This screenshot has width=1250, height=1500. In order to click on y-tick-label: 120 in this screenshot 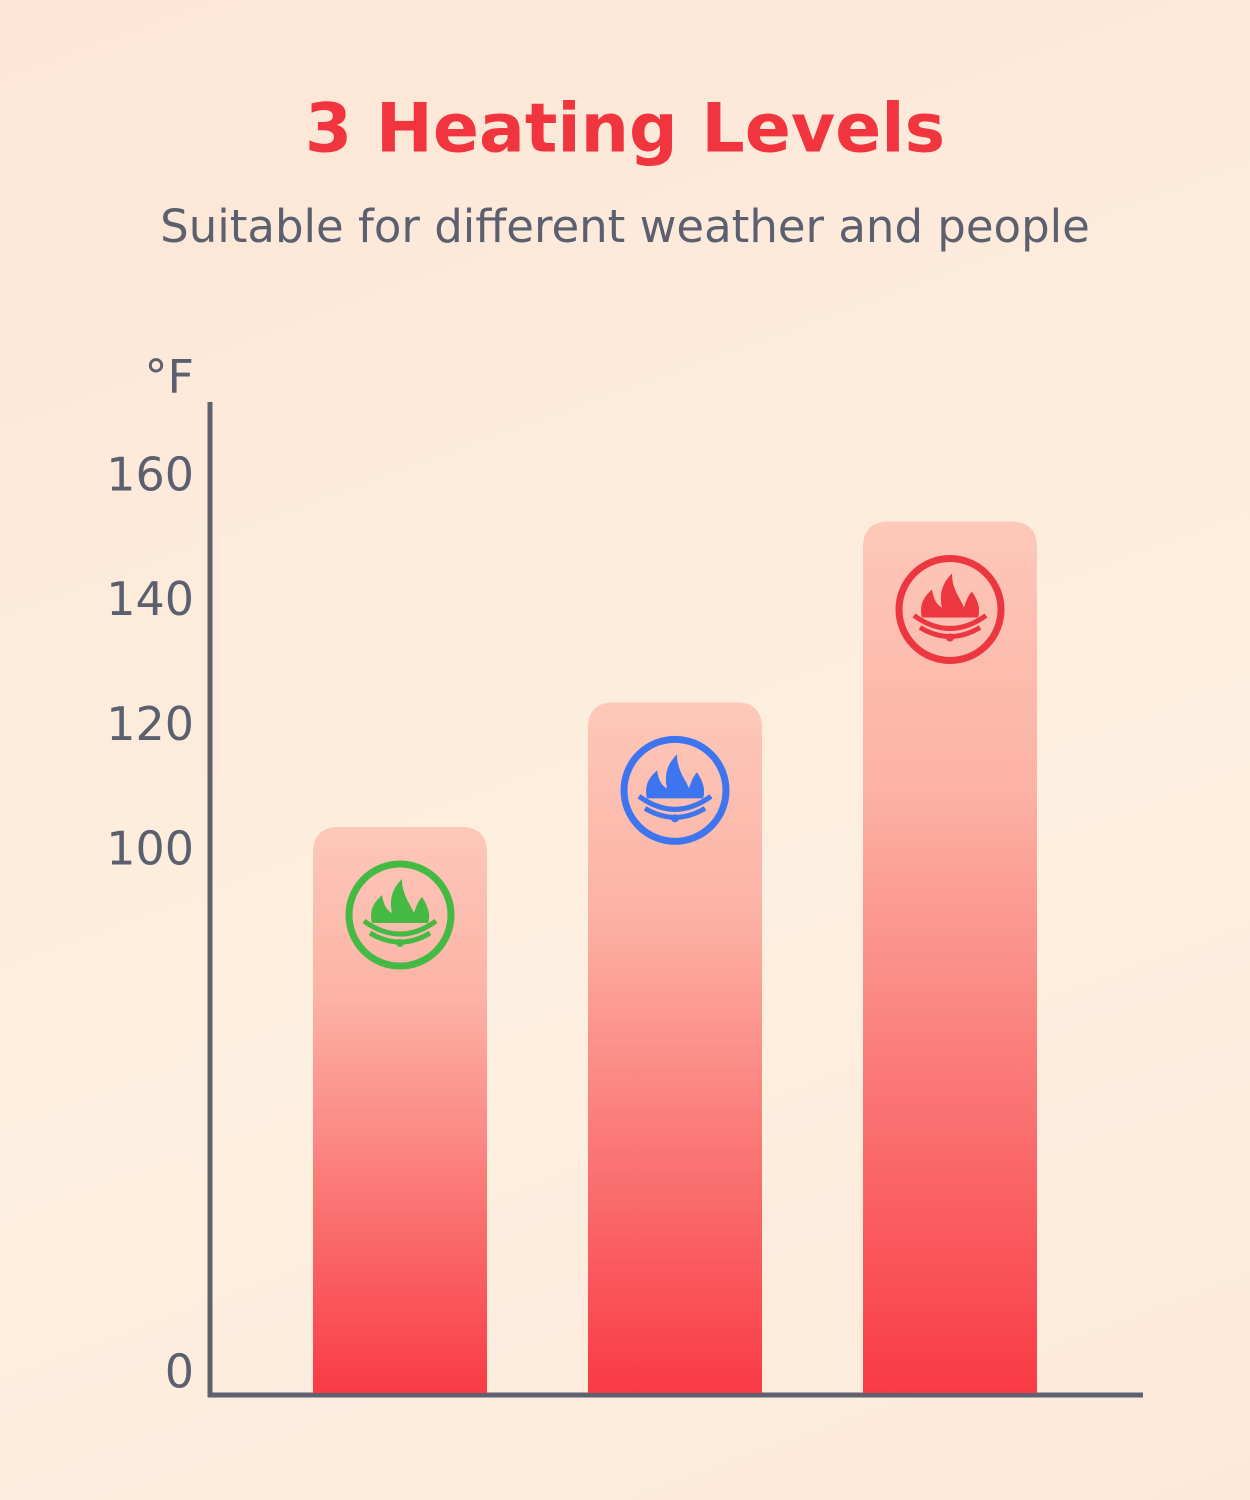, I will do `click(150, 724)`.